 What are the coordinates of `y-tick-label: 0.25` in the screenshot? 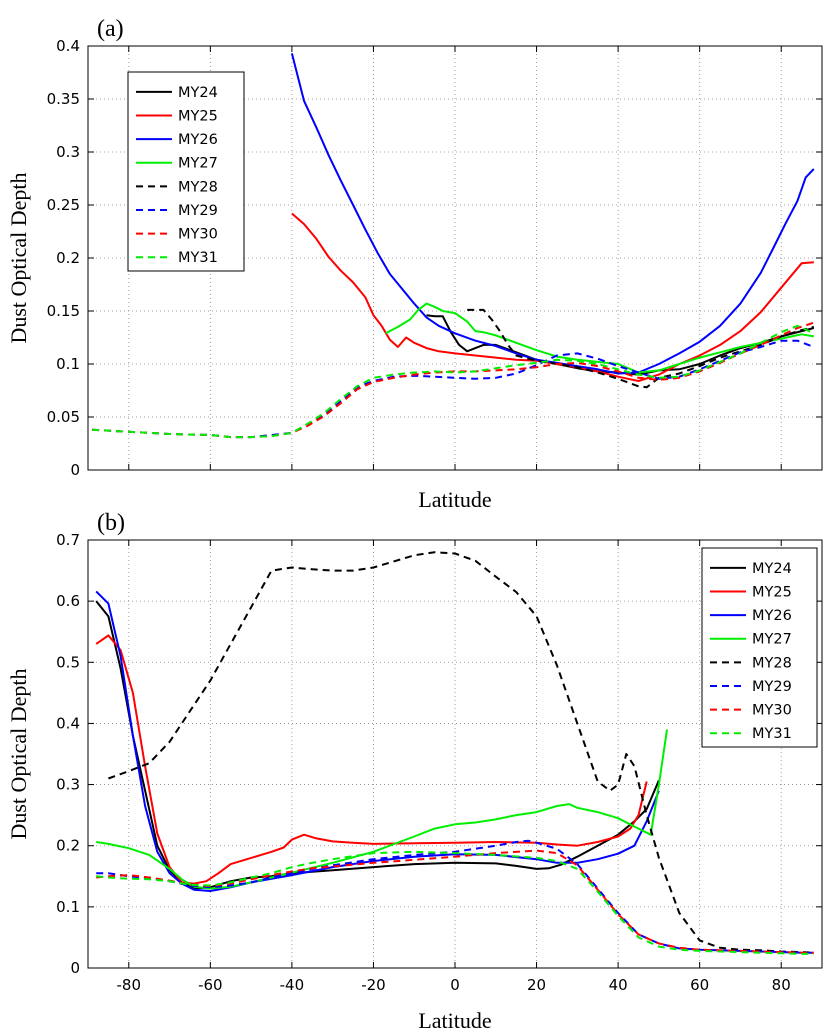 It's located at (63, 205).